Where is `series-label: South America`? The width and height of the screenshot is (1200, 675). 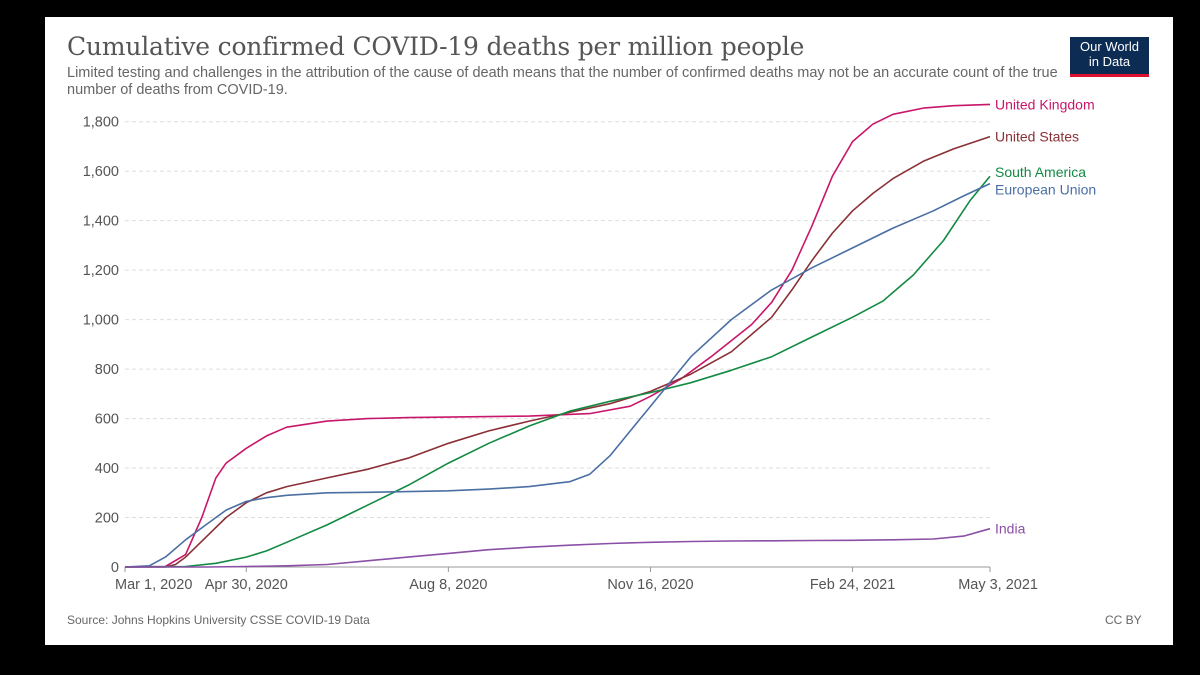 series-label: South America is located at coordinates (1040, 172).